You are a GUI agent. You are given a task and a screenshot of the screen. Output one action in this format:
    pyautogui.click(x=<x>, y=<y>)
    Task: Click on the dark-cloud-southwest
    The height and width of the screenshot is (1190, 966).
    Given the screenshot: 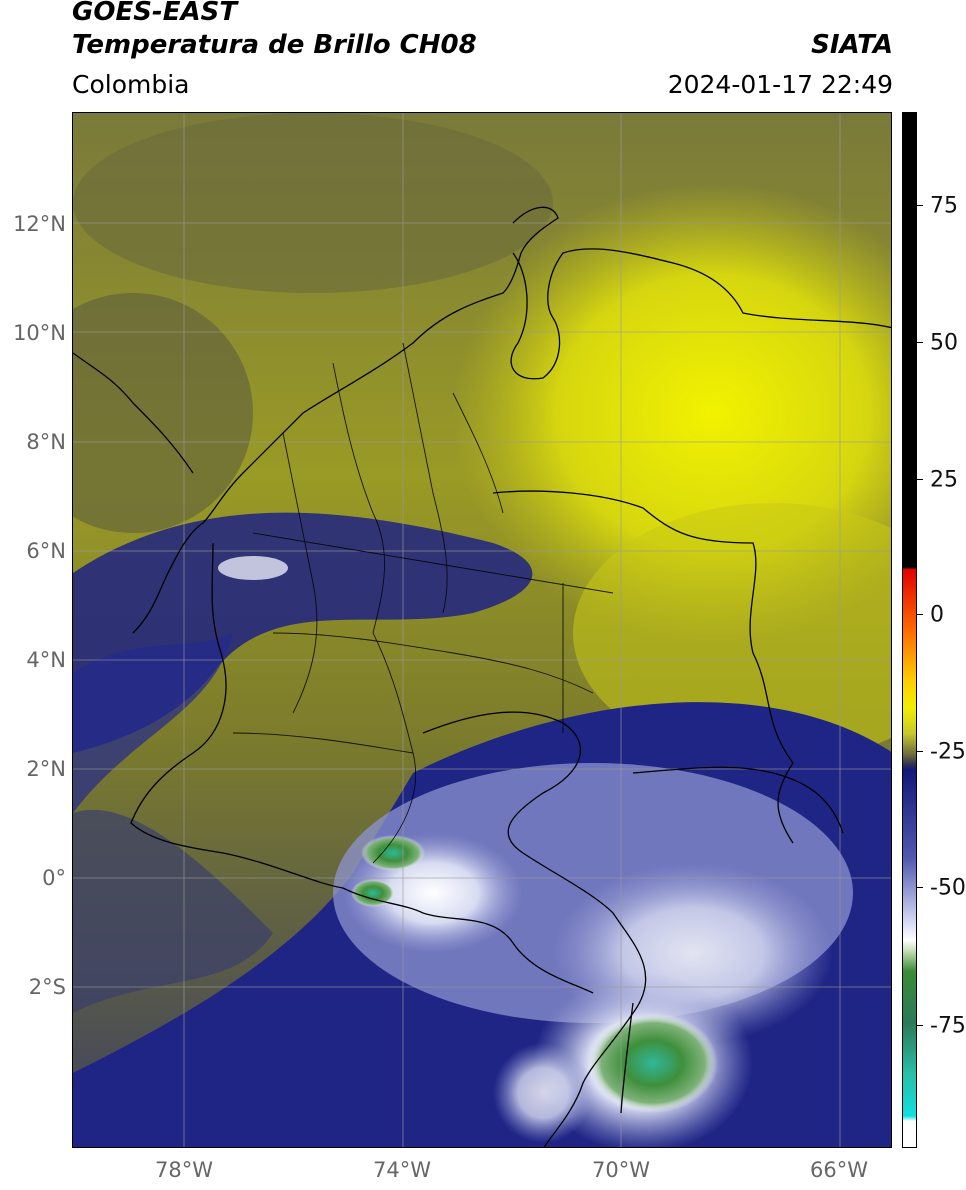 What is the action you would take?
    pyautogui.click(x=173, y=911)
    